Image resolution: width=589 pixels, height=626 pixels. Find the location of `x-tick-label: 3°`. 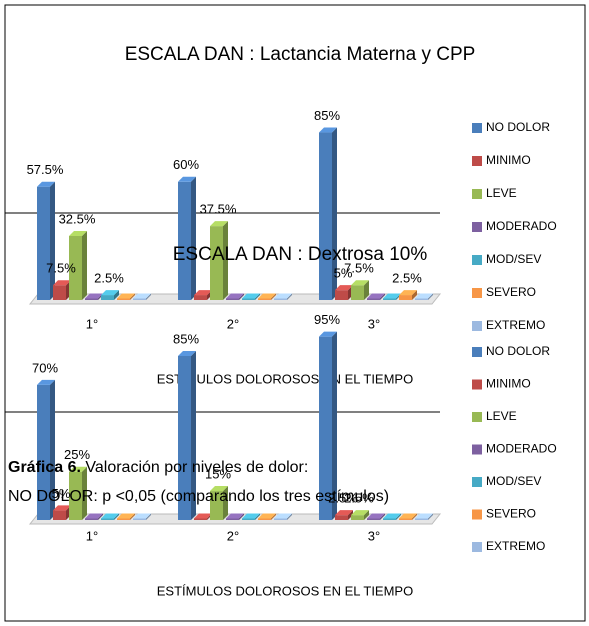

x-tick-label: 3° is located at coordinates (374, 323).